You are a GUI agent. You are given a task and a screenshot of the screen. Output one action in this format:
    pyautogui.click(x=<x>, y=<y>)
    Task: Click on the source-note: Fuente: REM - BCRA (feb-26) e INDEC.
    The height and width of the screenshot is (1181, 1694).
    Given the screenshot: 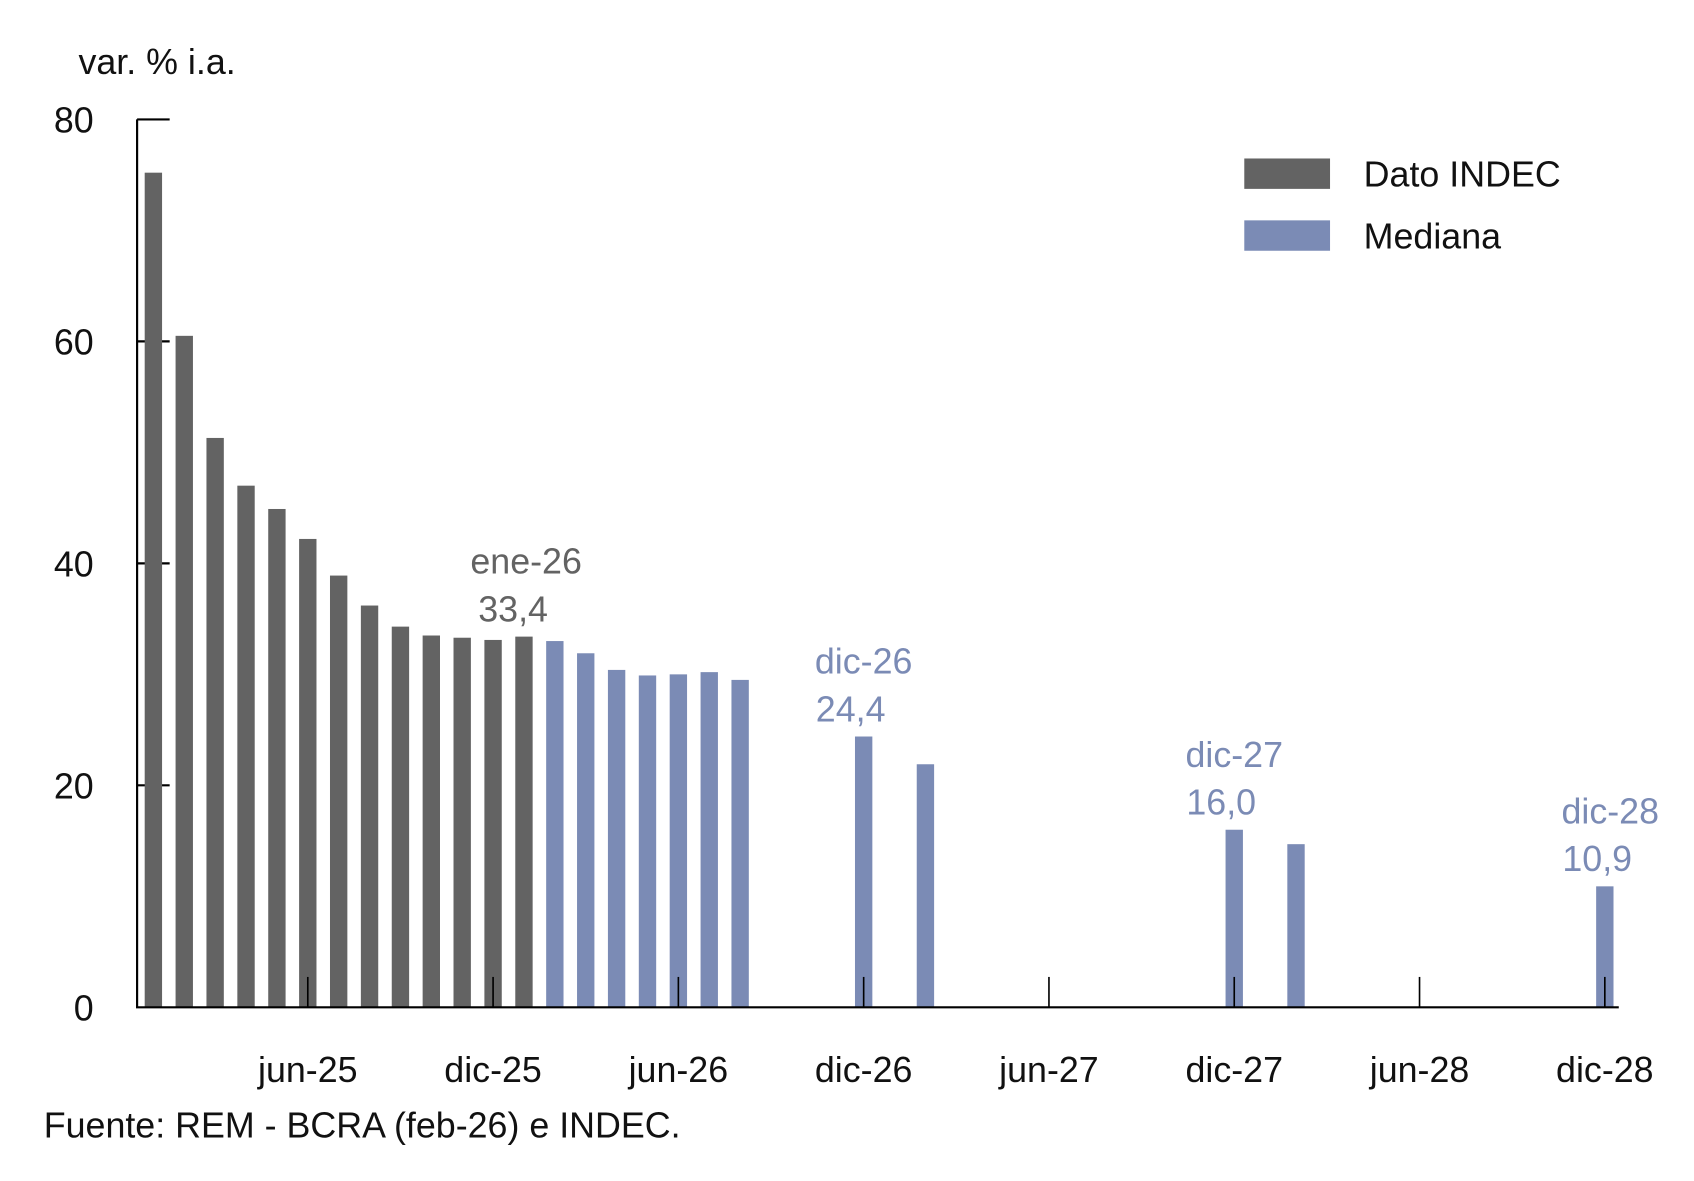 What is the action you would take?
    pyautogui.click(x=362, y=1126)
    